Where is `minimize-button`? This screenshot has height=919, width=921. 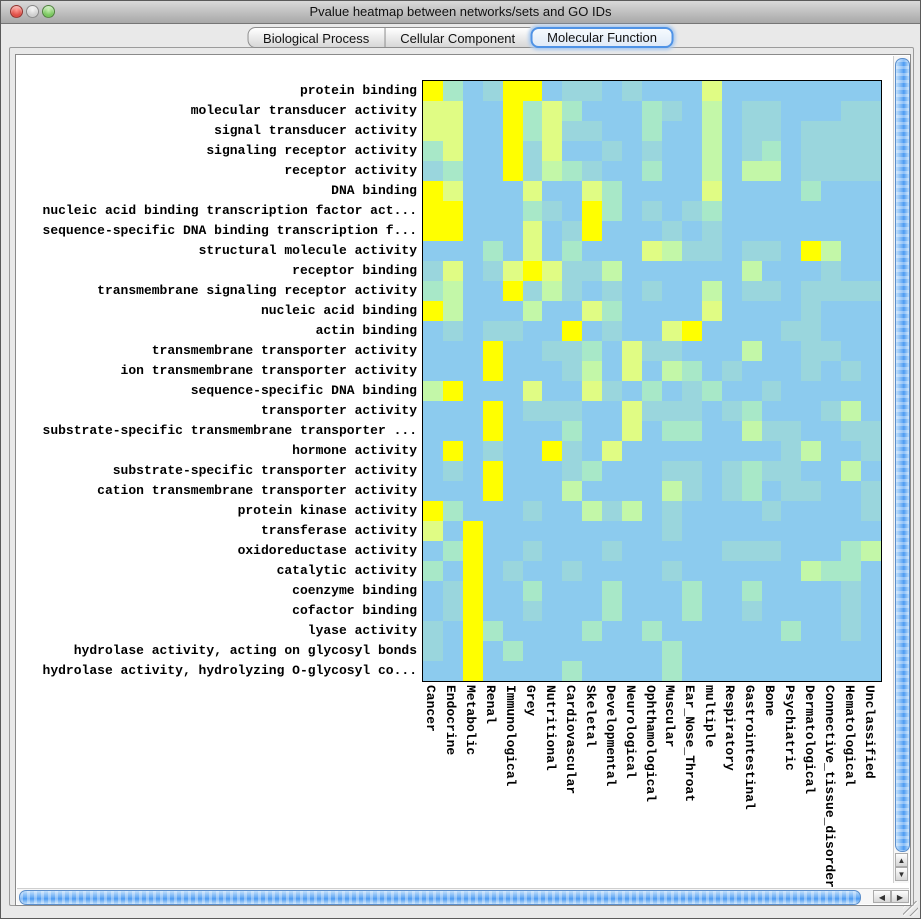
minimize-button is located at coordinates (32, 11).